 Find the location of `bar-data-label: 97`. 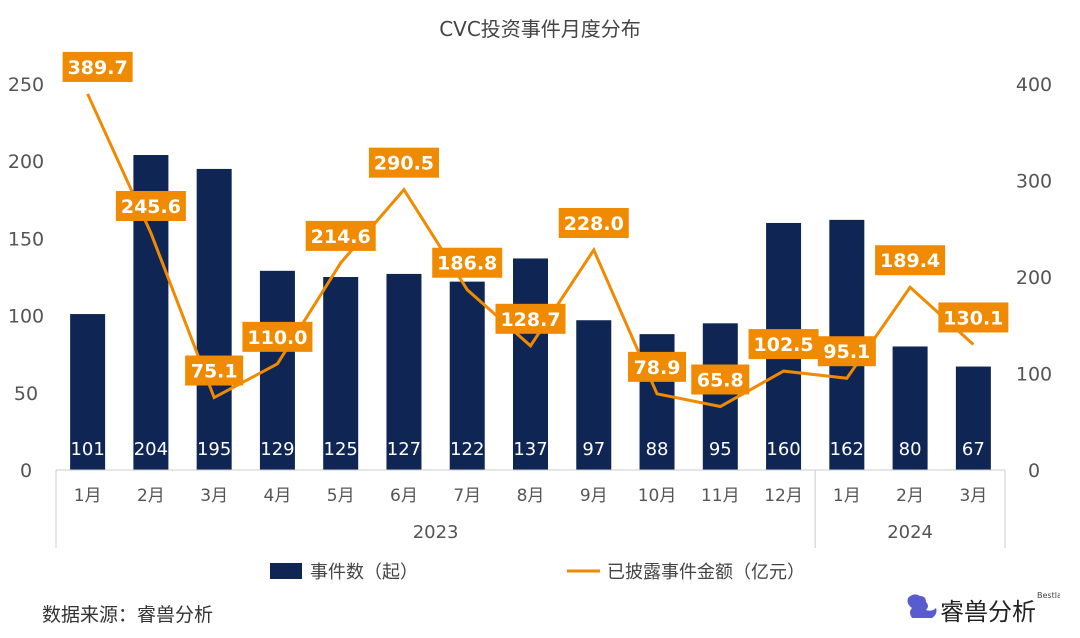

bar-data-label: 97 is located at coordinates (593, 449).